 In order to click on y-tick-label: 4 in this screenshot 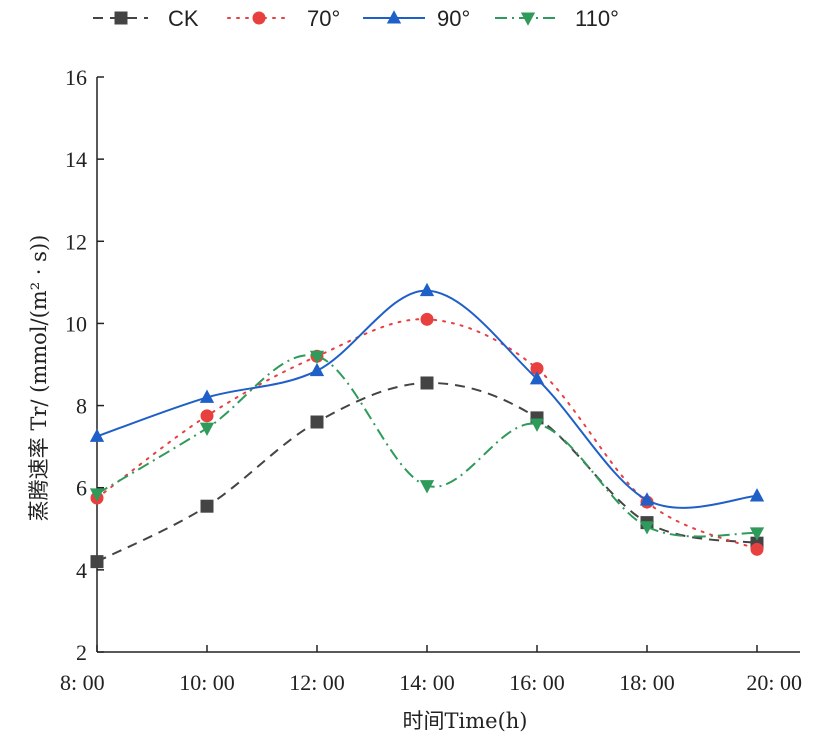, I will do `click(81, 570)`.